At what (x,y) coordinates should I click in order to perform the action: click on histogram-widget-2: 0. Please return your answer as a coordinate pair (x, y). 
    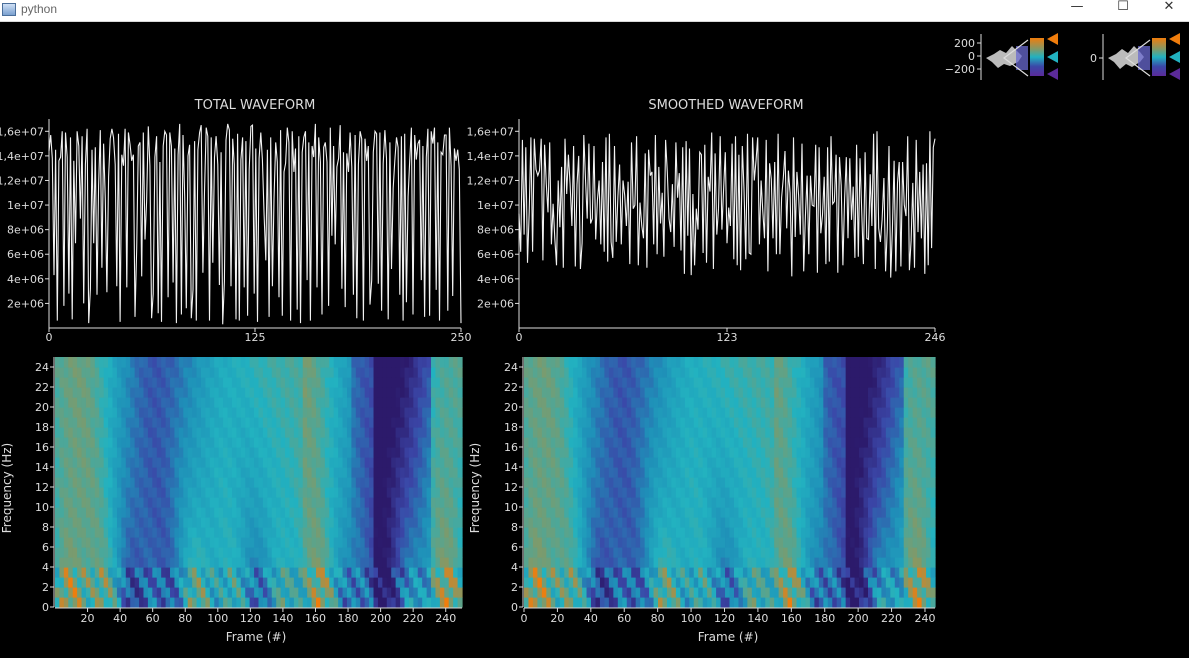
    Looking at the image, I should click on (1135, 56).